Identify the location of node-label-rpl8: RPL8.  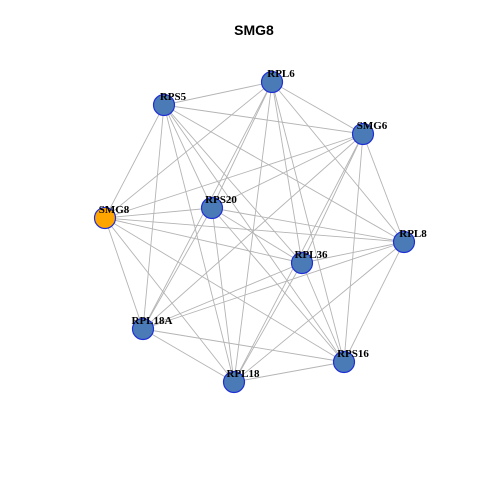
(413, 234).